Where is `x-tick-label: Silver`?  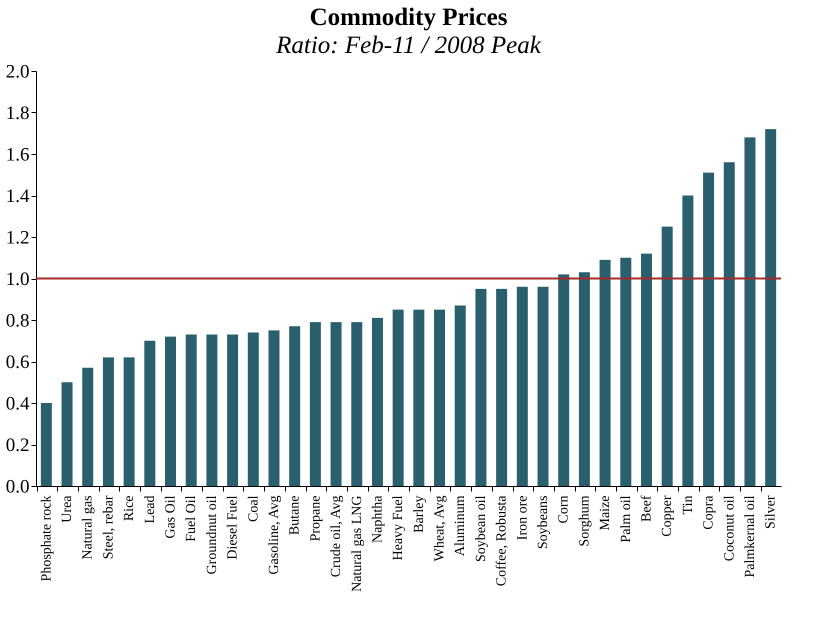
x-tick-label: Silver is located at coordinates (771, 512).